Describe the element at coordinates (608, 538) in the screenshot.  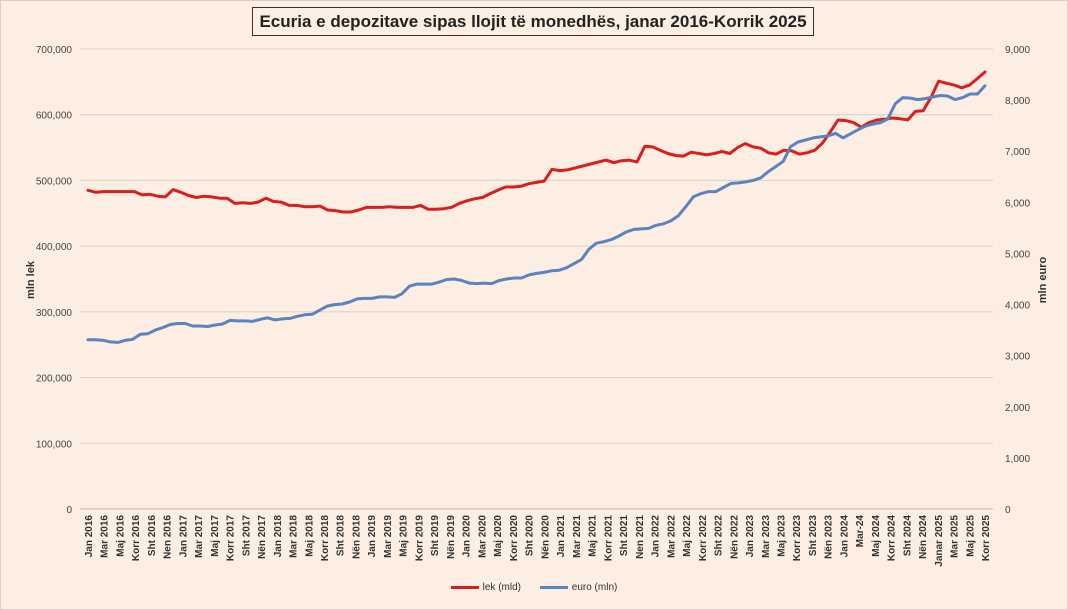
I see `x-tick-label: Korr 2021` at that location.